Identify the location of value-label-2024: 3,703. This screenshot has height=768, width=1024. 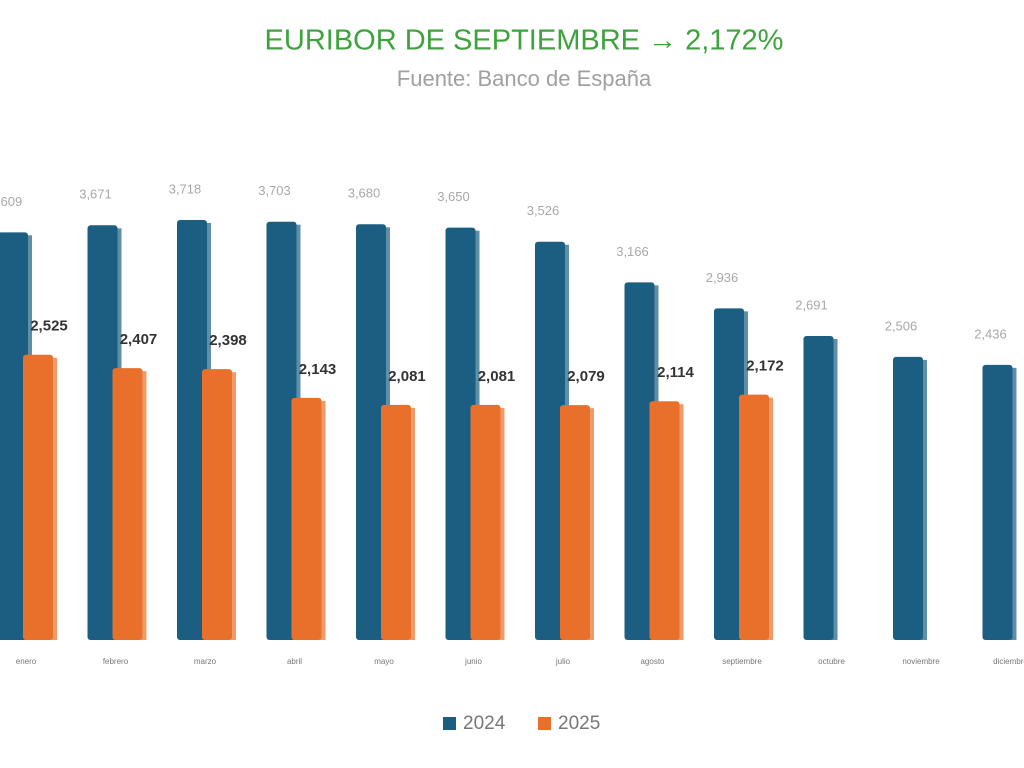
(274, 190).